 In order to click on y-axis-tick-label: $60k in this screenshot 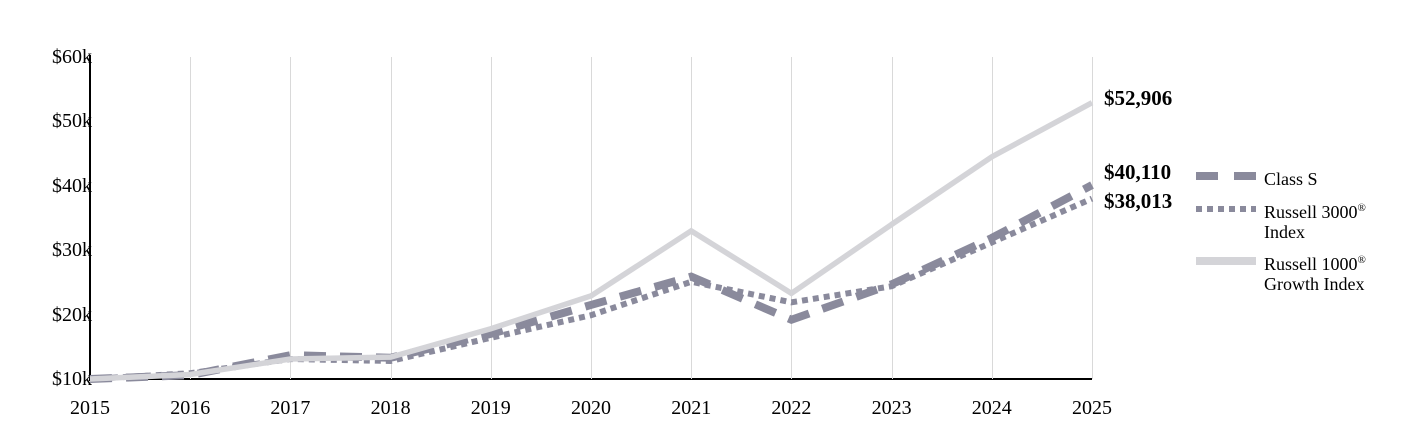, I will do `click(72, 57)`.